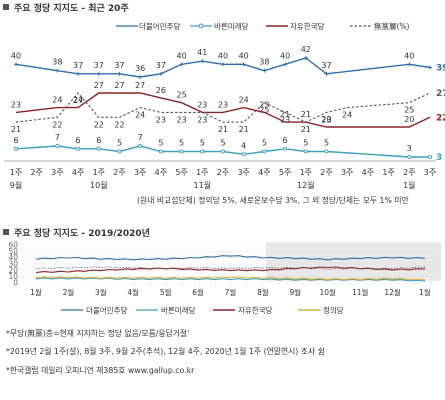 The height and width of the screenshot is (400, 445). Describe the element at coordinates (223, 107) in the screenshot. I see `series-line-none` at that location.